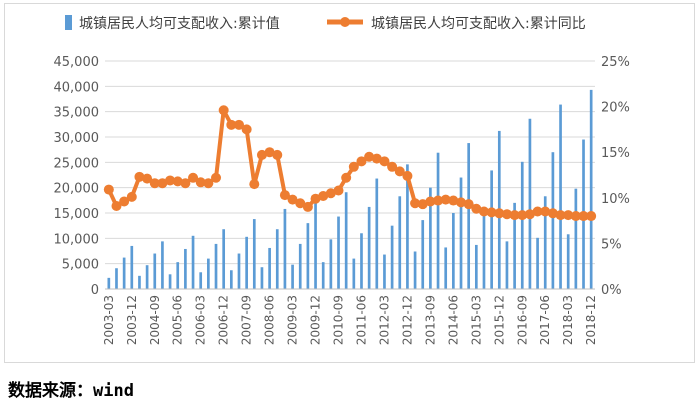 This screenshot has height=415, width=700. Describe the element at coordinates (113, 391) in the screenshot. I see `source-value: wind` at that location.